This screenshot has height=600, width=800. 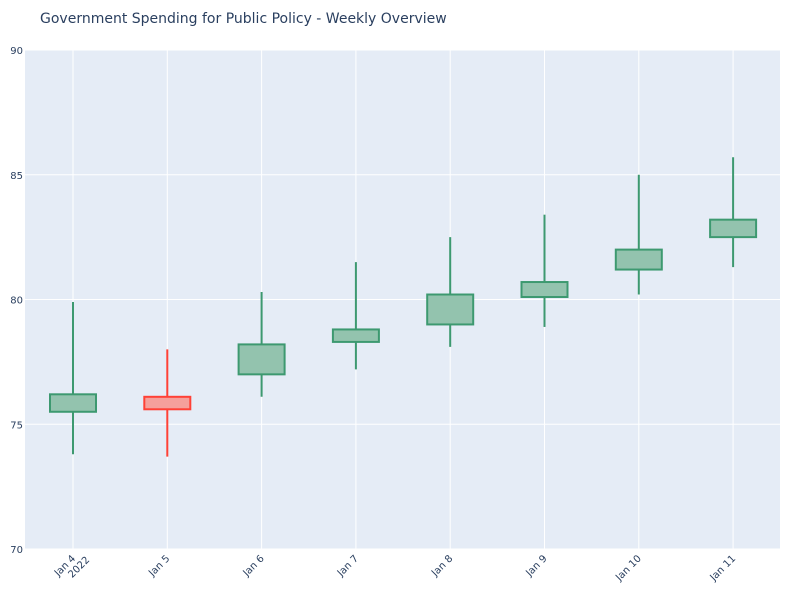 What do you see at coordinates (536, 566) in the screenshot?
I see `x-tick-label: Jan 9` at bounding box center [536, 566].